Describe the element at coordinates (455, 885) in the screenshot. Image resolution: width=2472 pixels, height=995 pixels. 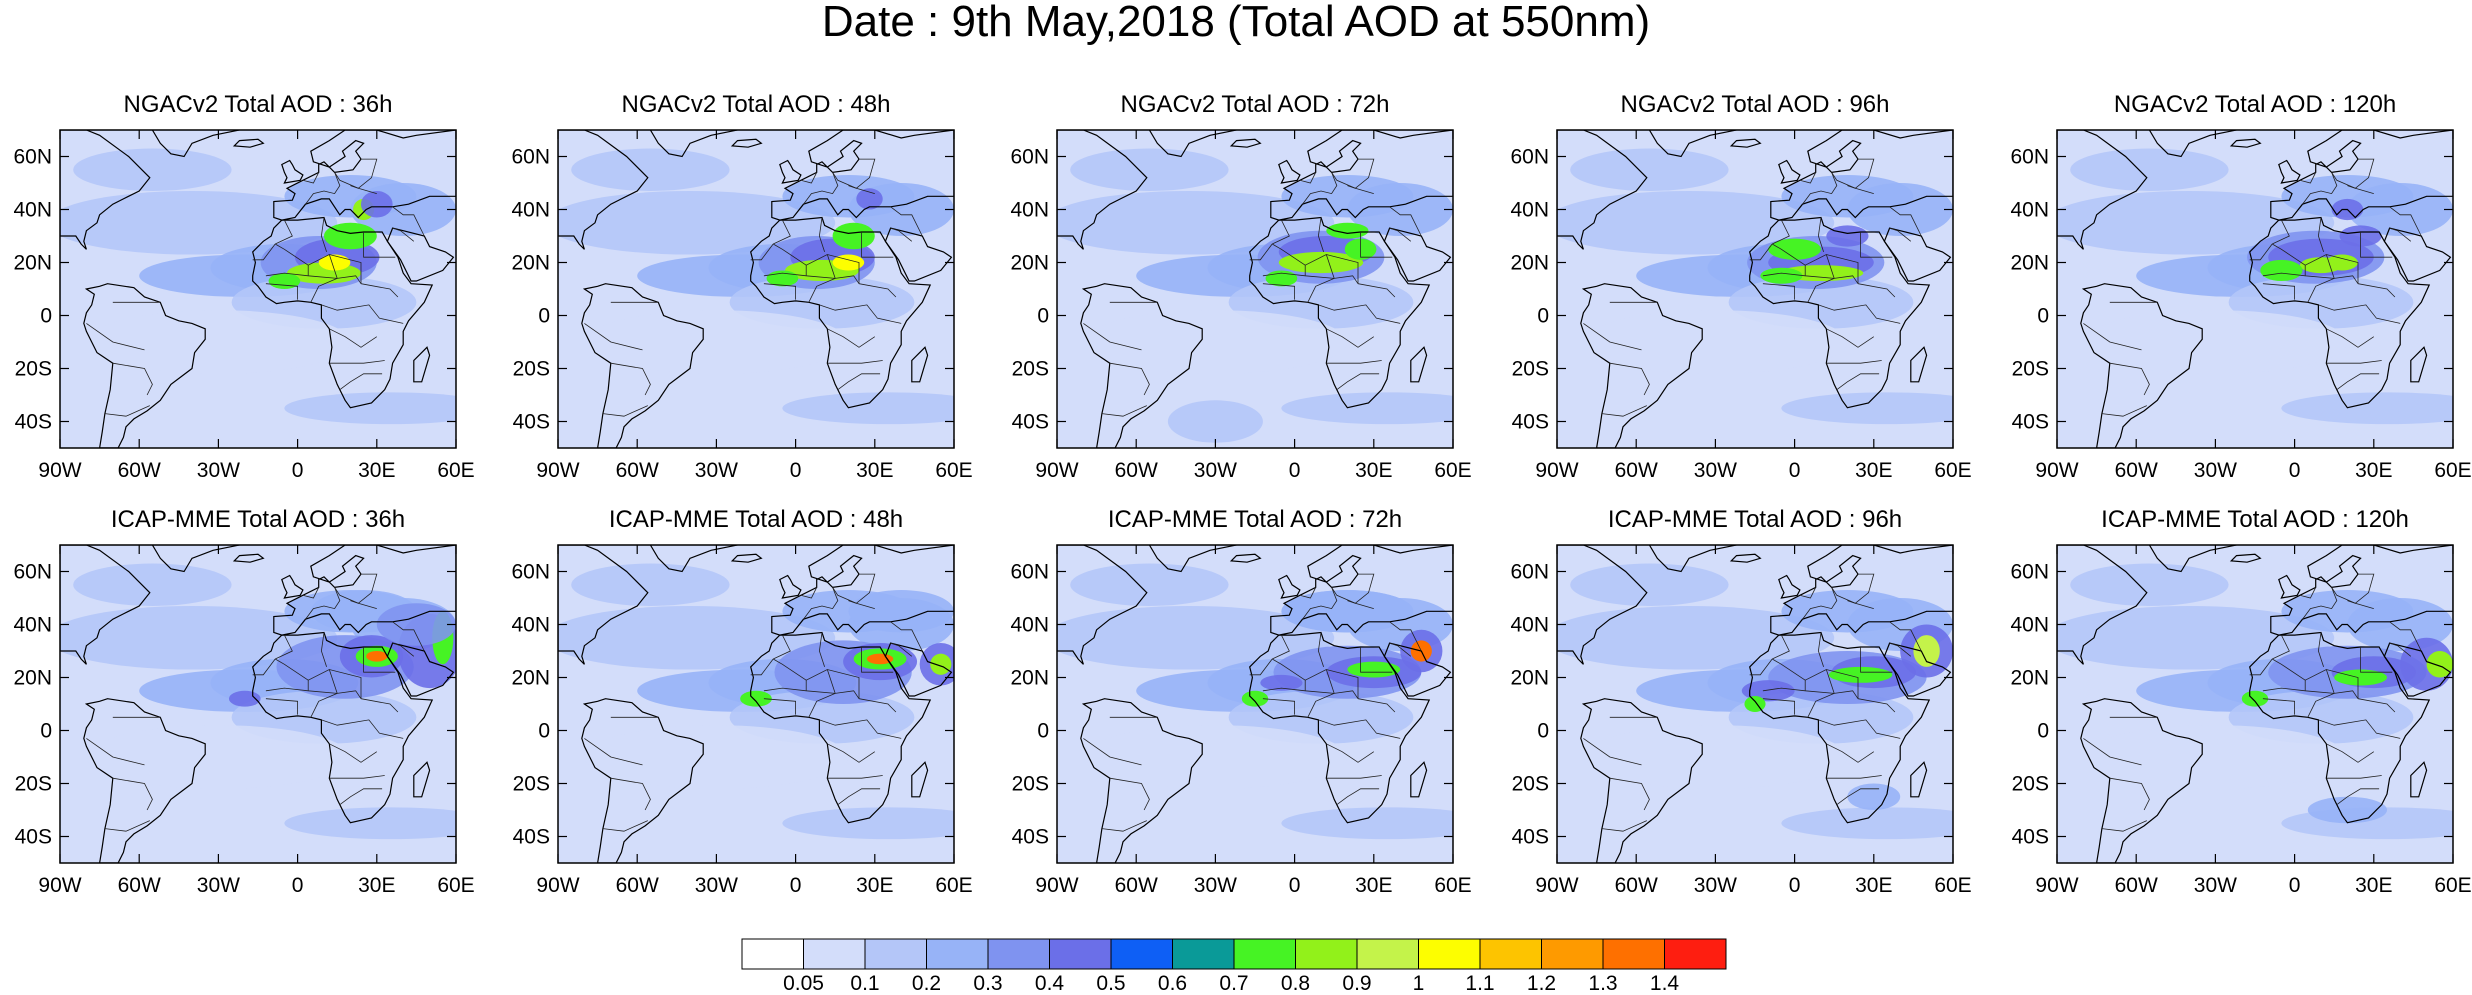
I see `lon-tick-label: 60E` at that location.